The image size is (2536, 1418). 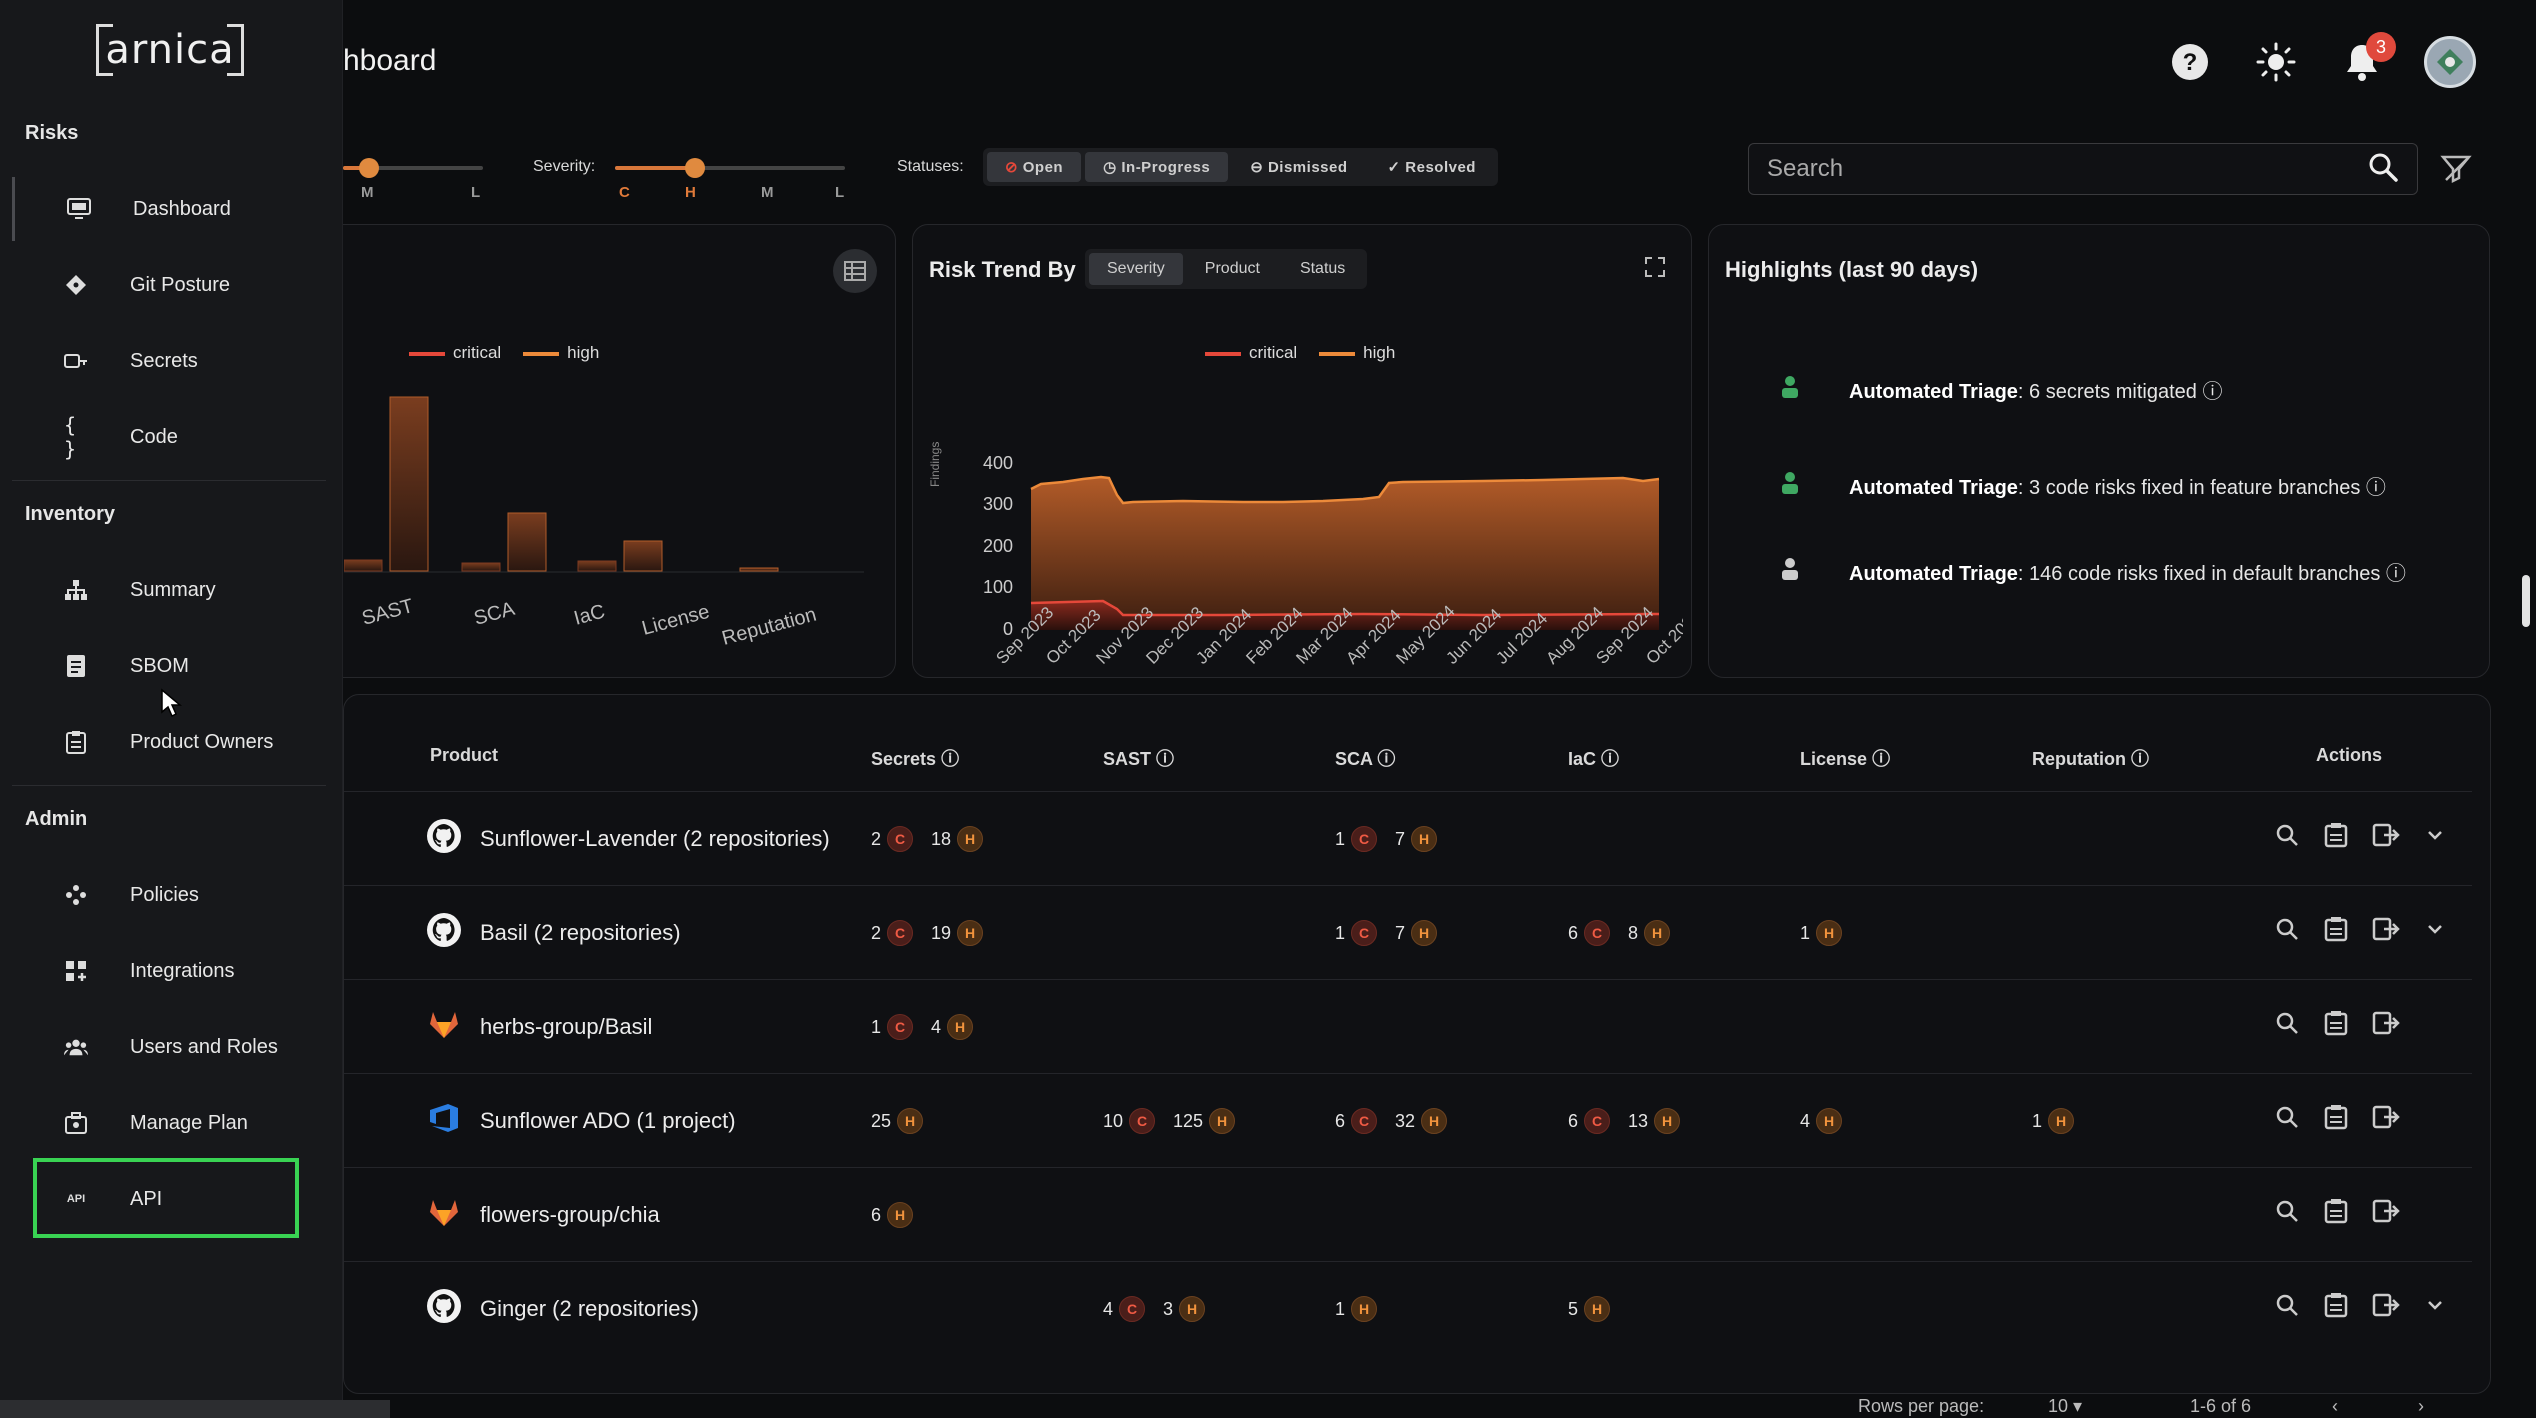 What do you see at coordinates (655, 838) in the screenshot?
I see `product-name: Sunflower-Lavender (2 repositories)` at bounding box center [655, 838].